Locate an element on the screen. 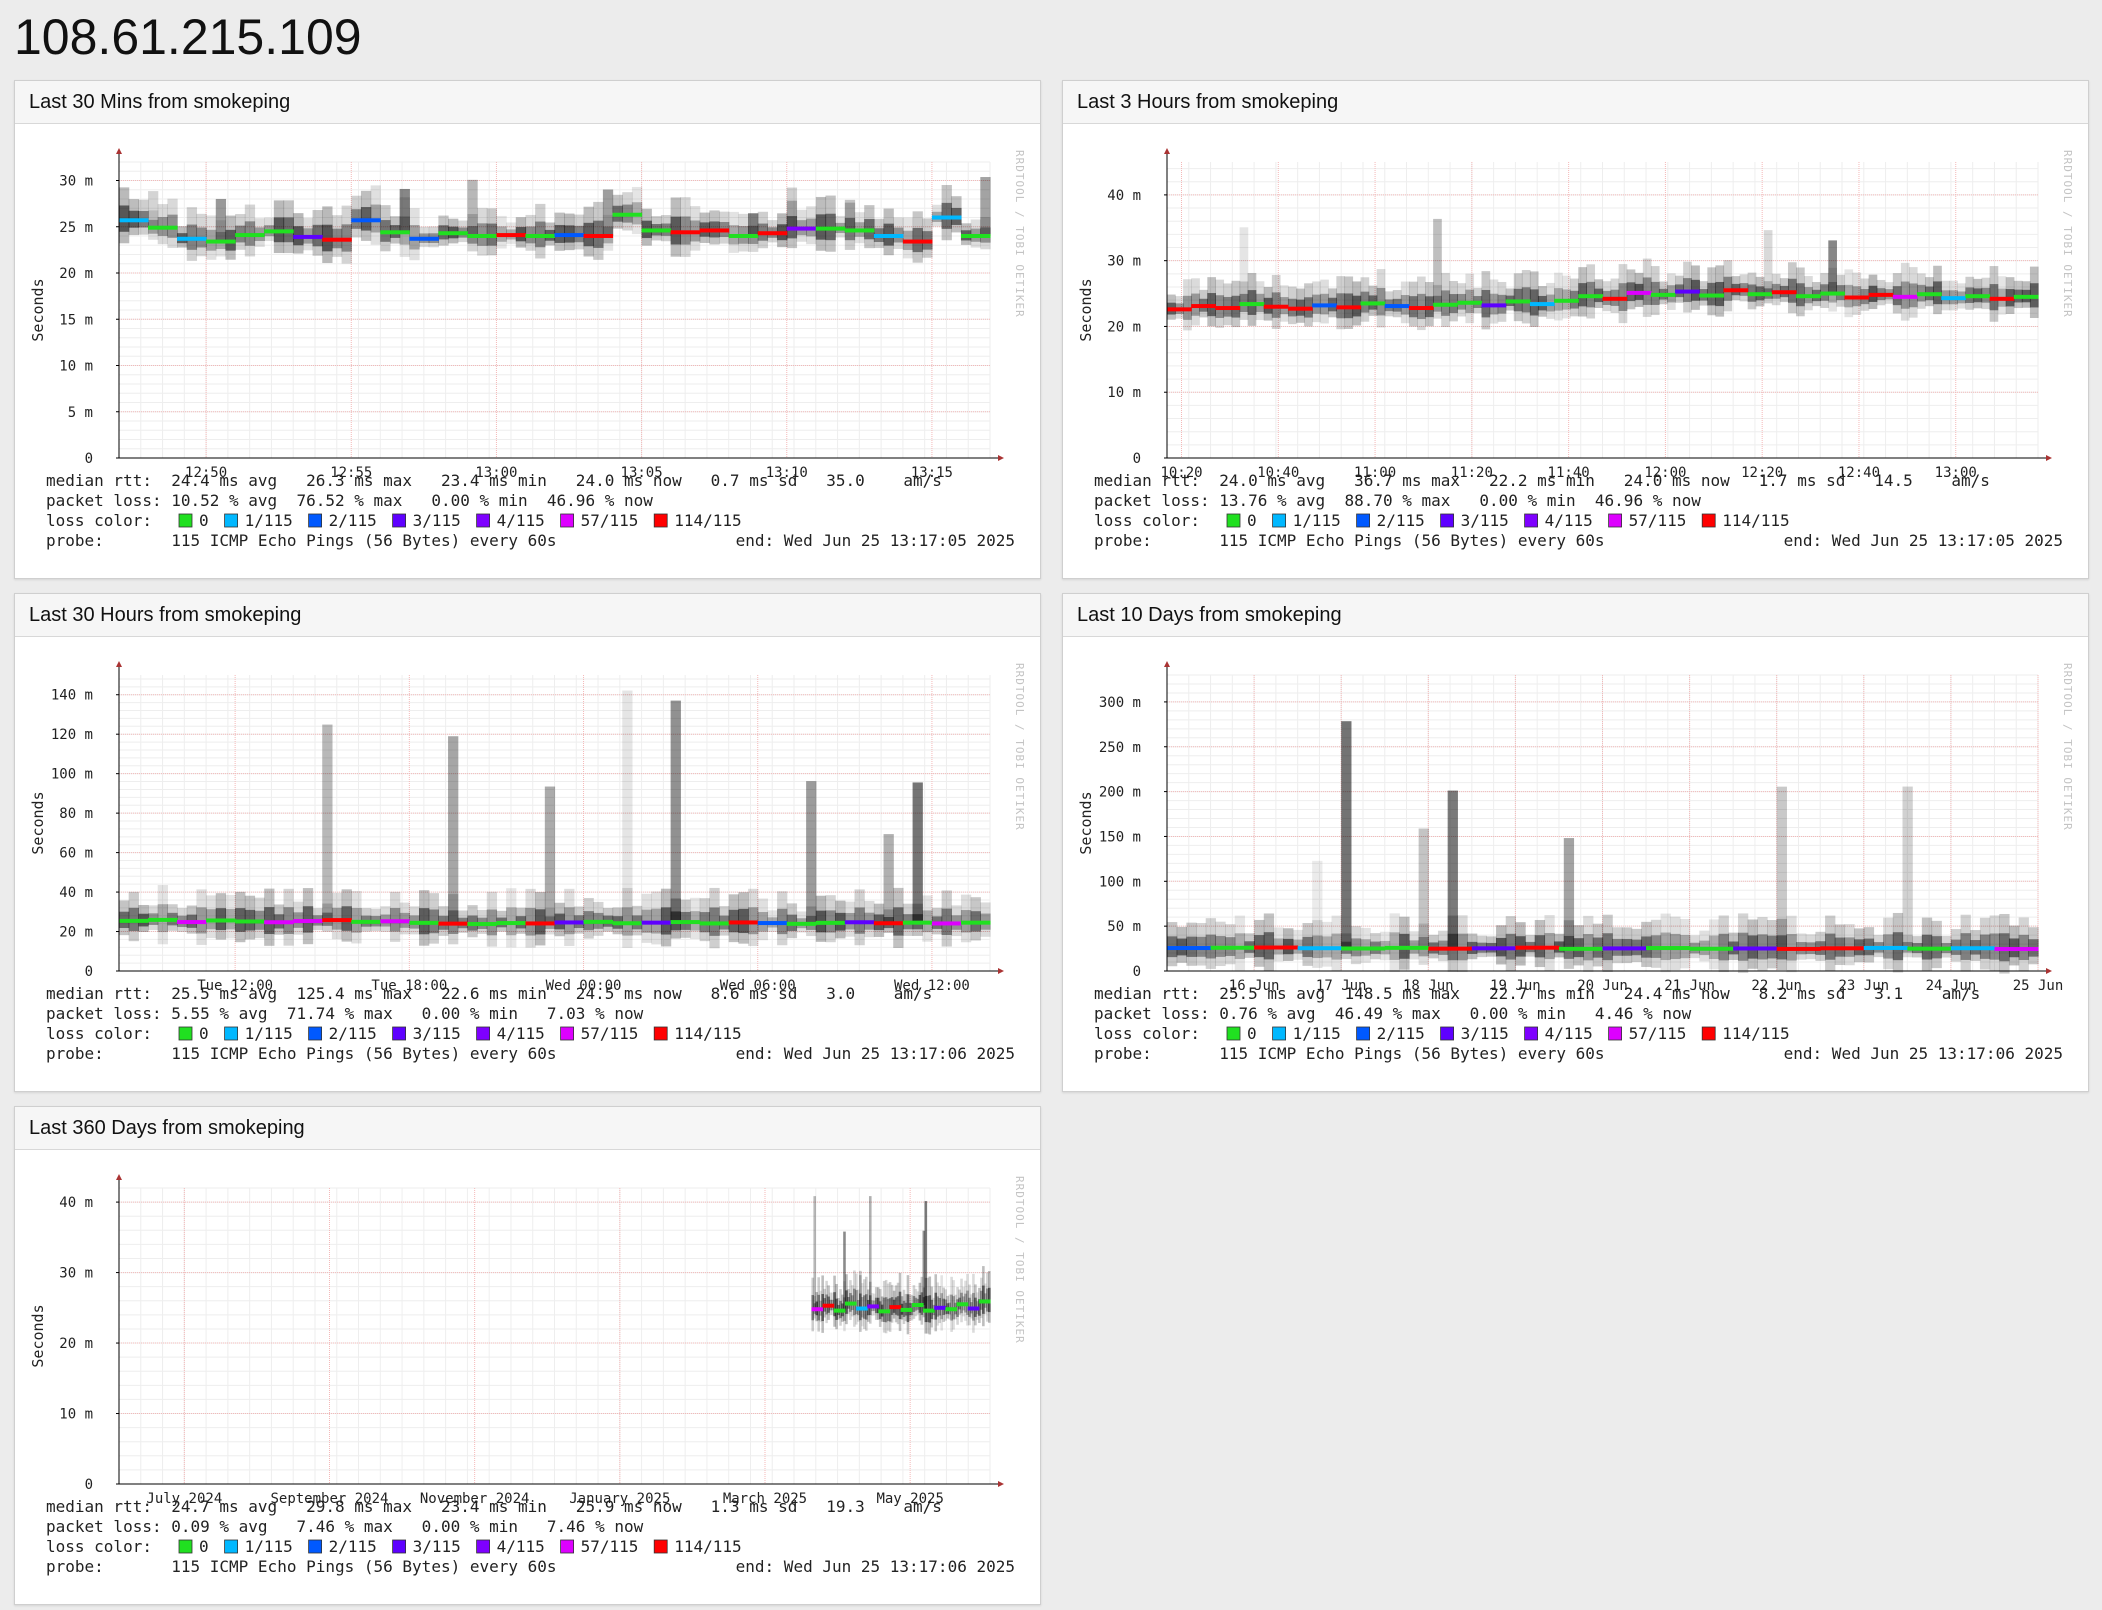 The height and width of the screenshot is (1610, 2102). x-tick-label: 12:50 is located at coordinates (206, 473).